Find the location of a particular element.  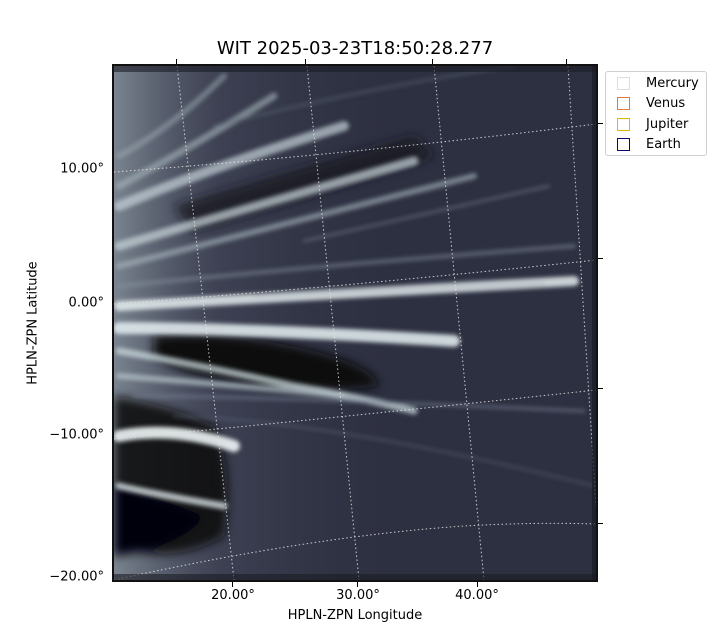

x-tick-label: 40.00° is located at coordinates (477, 595).